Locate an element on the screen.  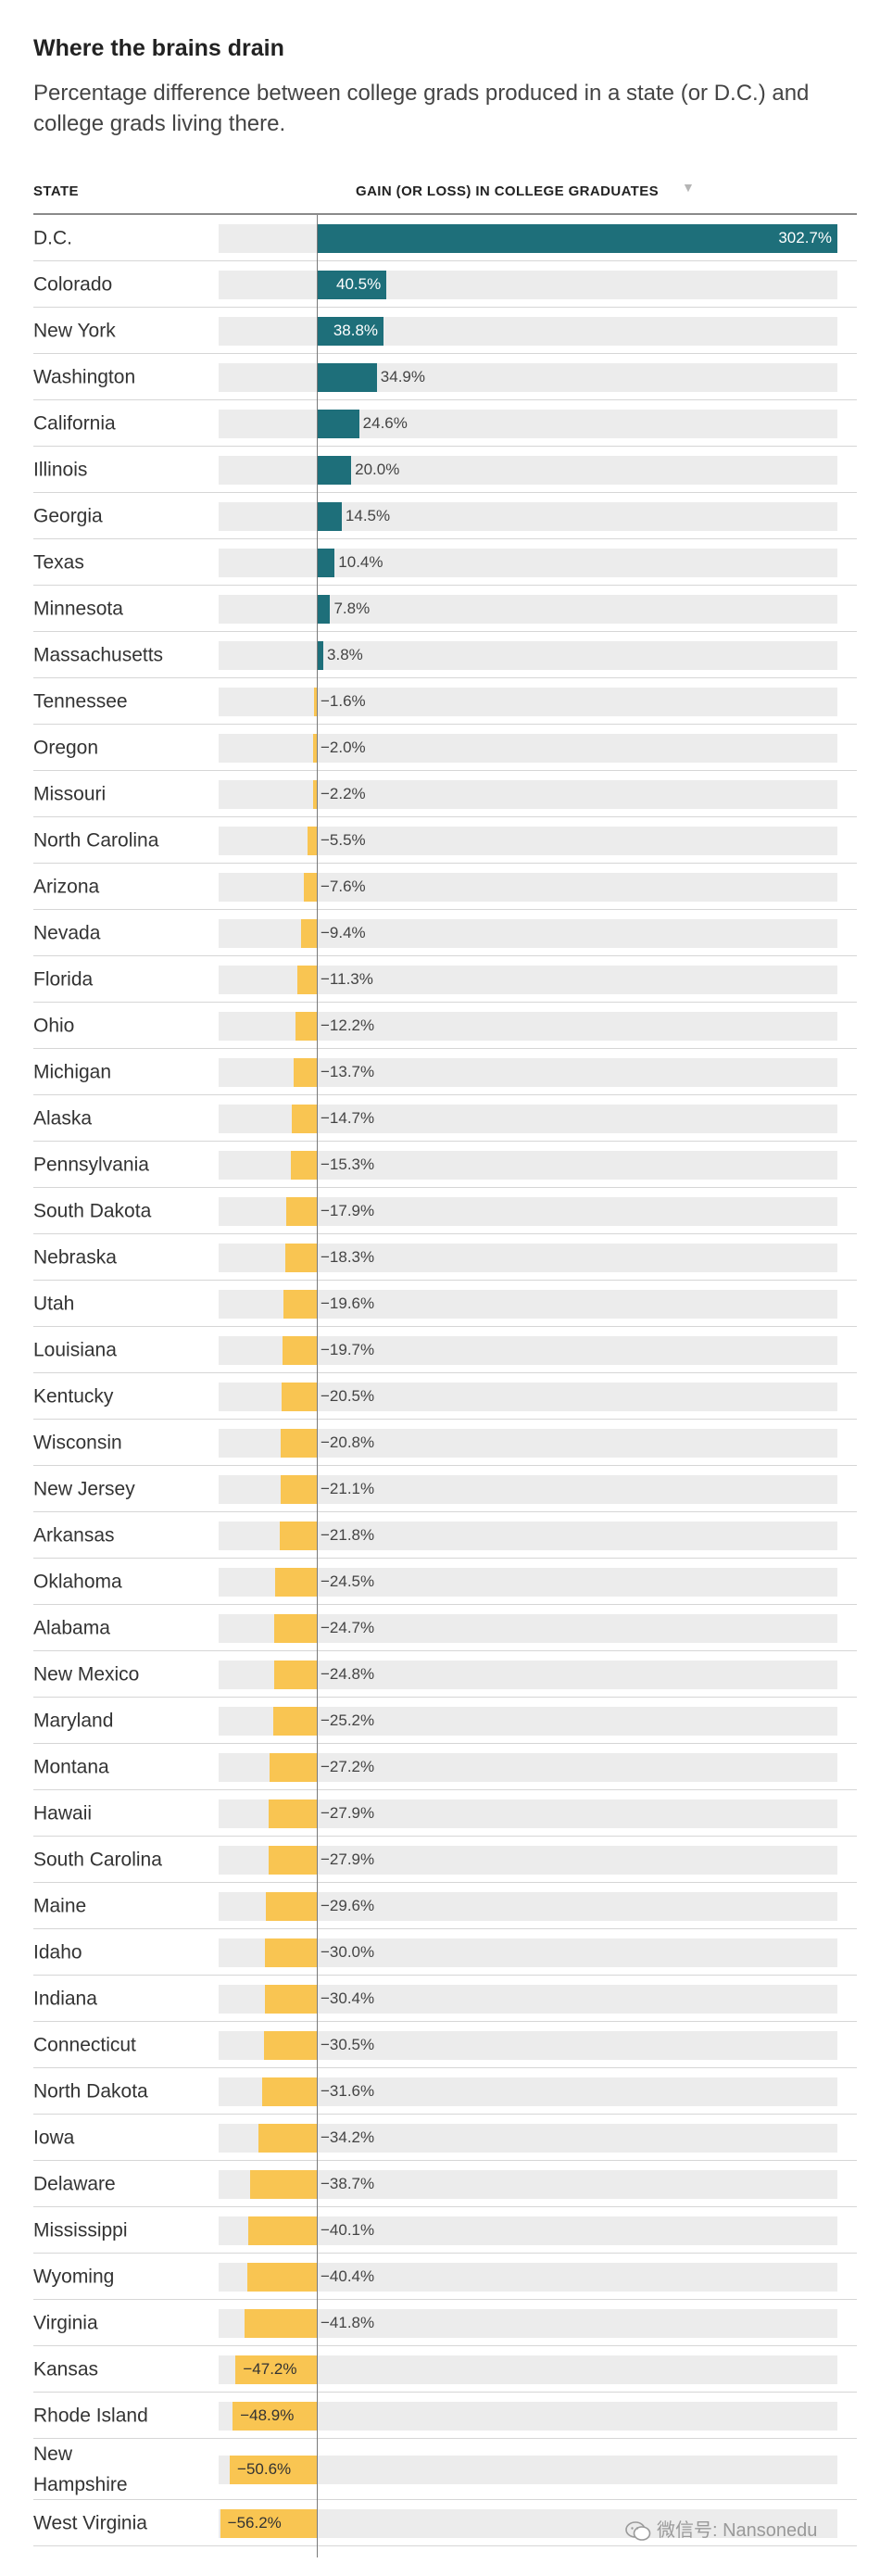
table-row: New Hampshire −50.6% is located at coordinates (440, 2469).